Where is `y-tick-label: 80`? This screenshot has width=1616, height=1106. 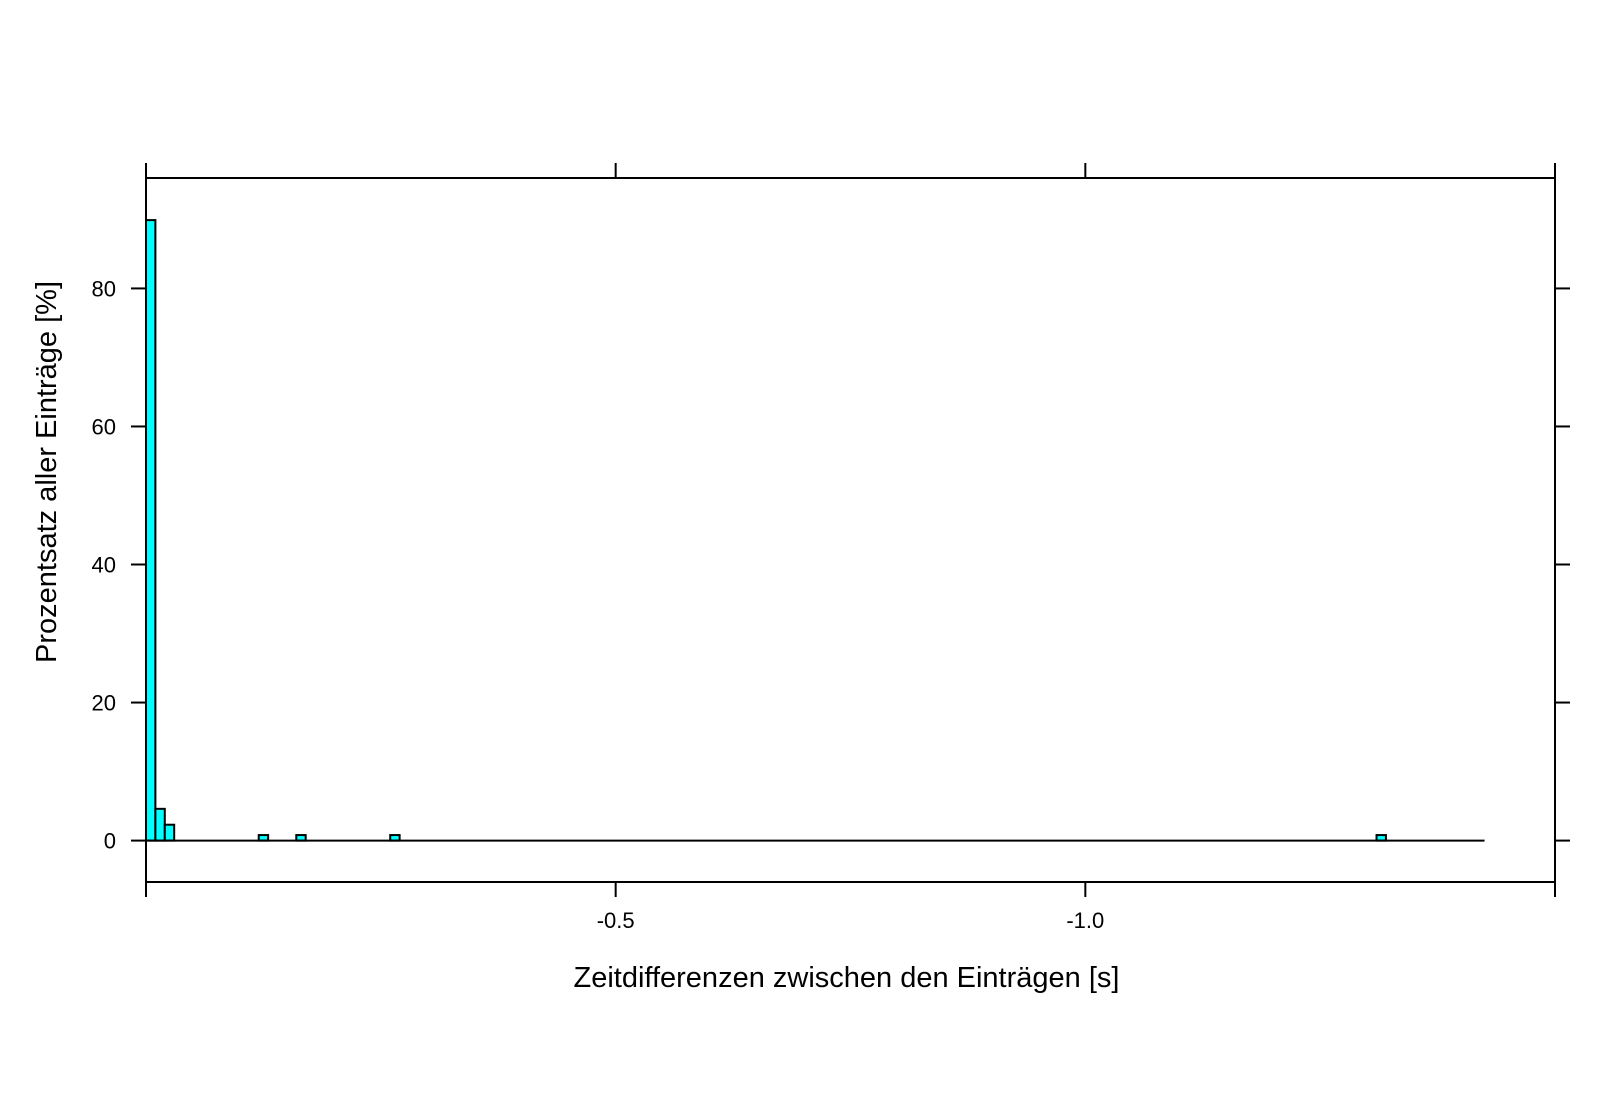 y-tick-label: 80 is located at coordinates (104, 288).